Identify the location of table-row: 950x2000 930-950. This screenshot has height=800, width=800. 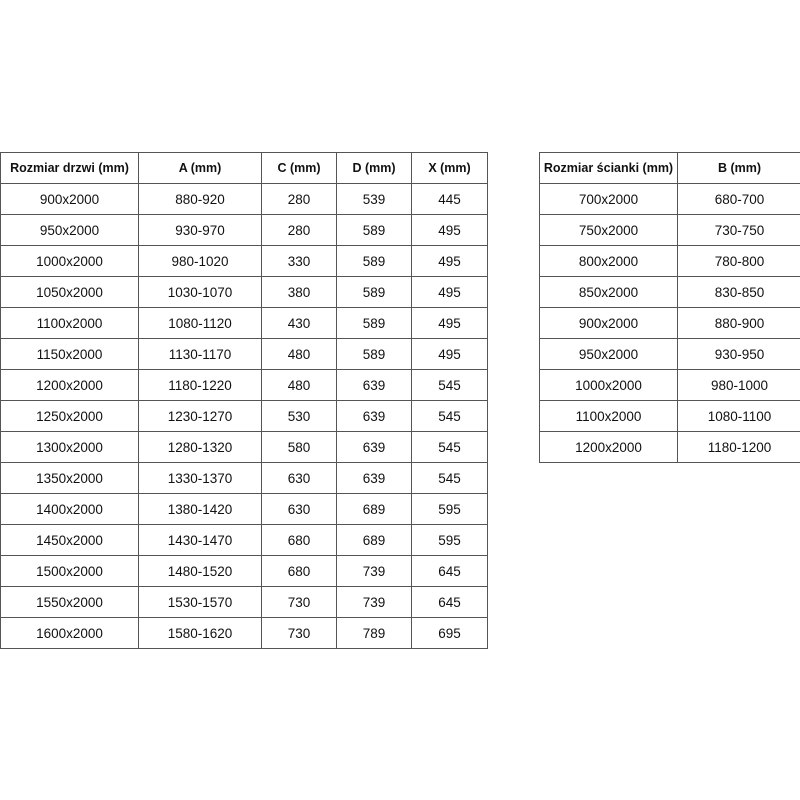
(669, 354).